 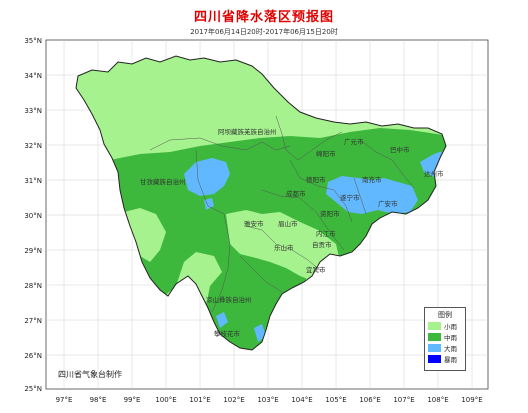 What do you see at coordinates (33, 389) in the screenshot?
I see `lat-label: 25°N` at bounding box center [33, 389].